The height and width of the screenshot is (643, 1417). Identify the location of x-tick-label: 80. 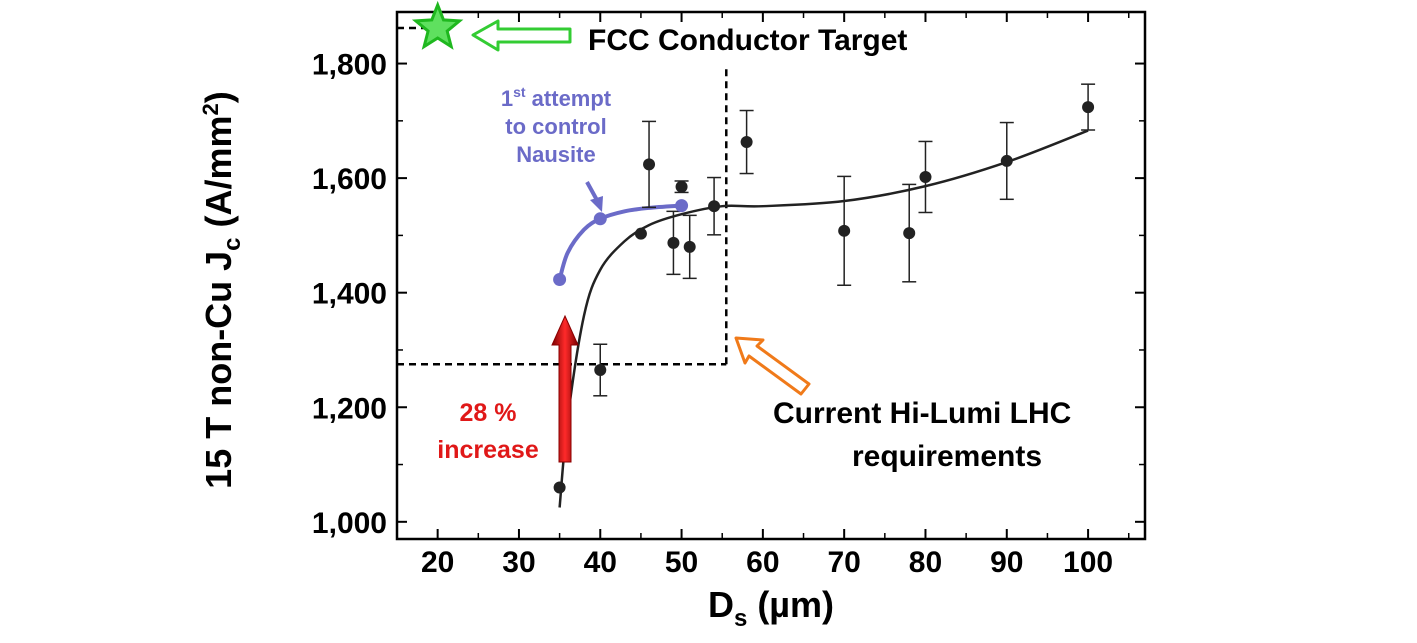
(925, 562).